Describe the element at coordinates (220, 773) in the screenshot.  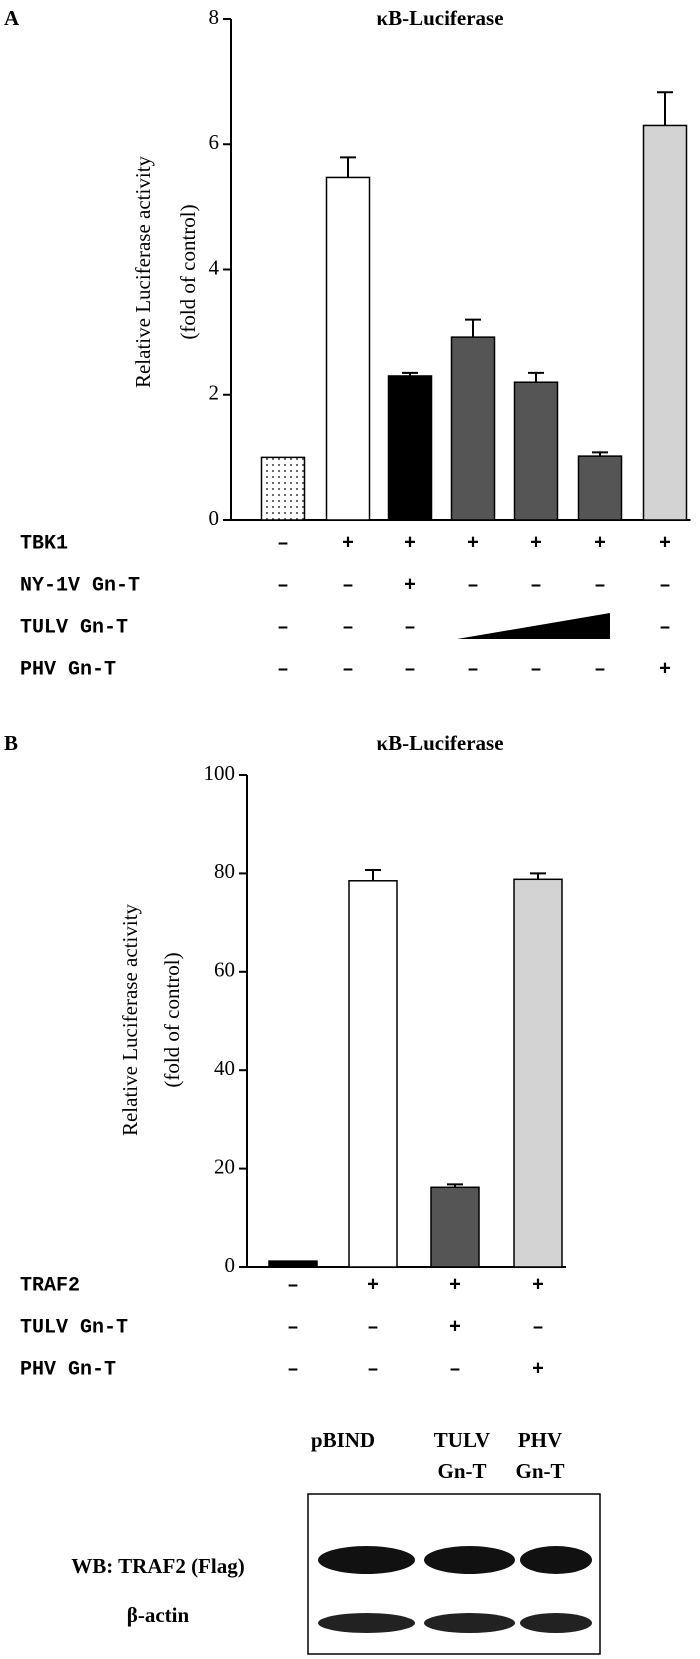
I see `y-tick-label: 100` at that location.